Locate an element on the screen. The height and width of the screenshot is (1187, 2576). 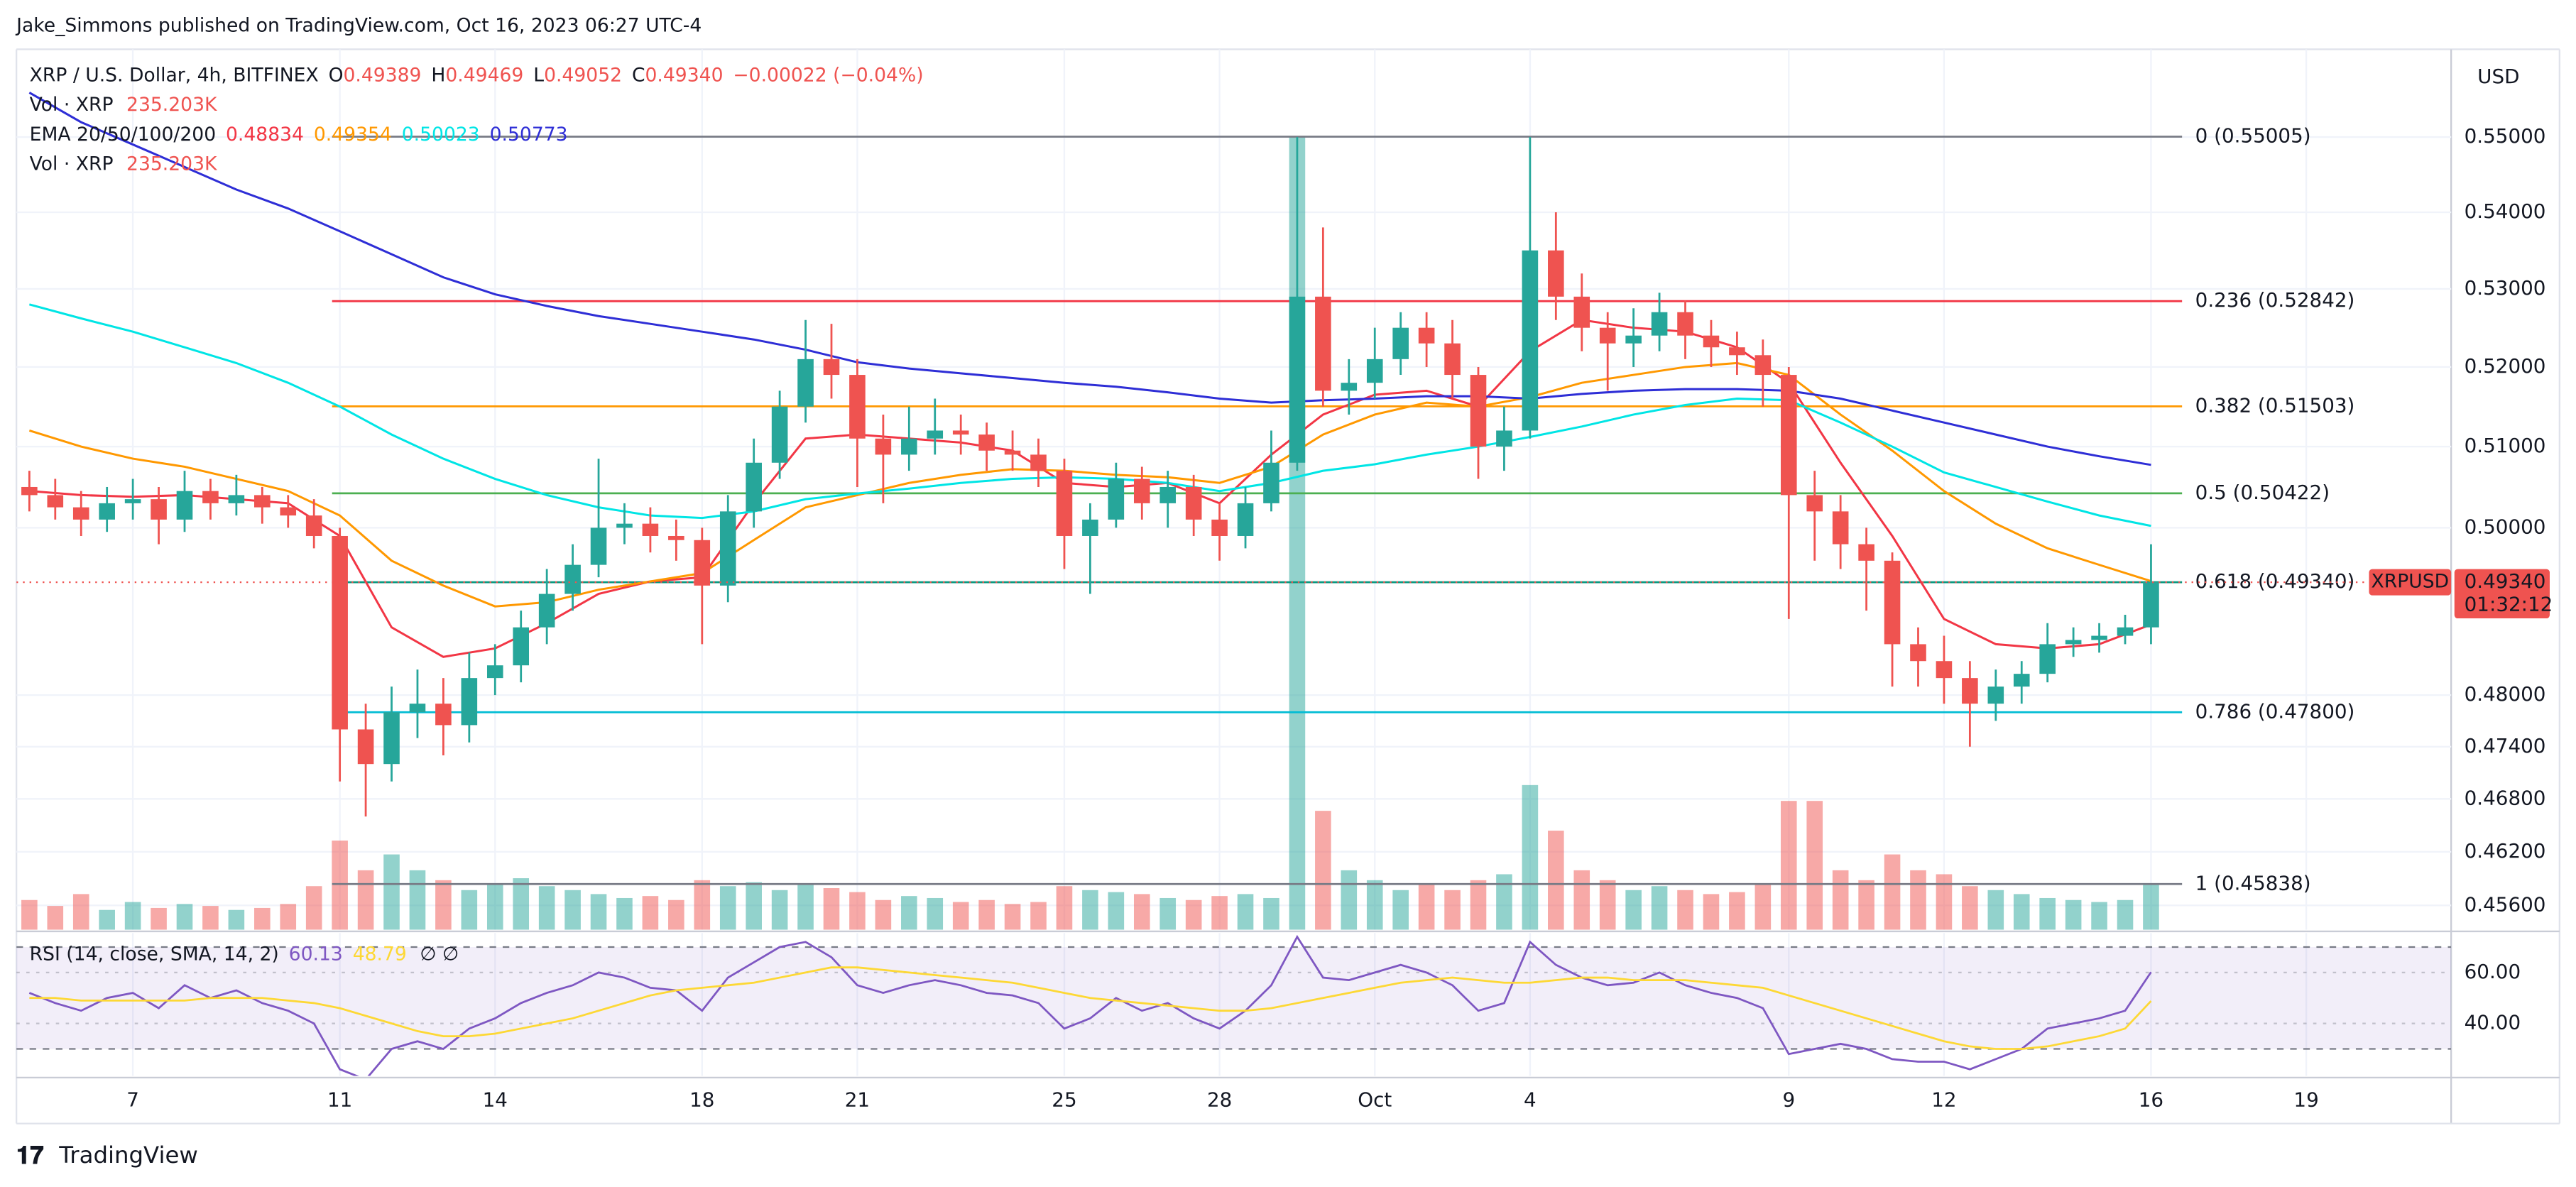
y-tick-label: 0.45600 is located at coordinates (2505, 904).